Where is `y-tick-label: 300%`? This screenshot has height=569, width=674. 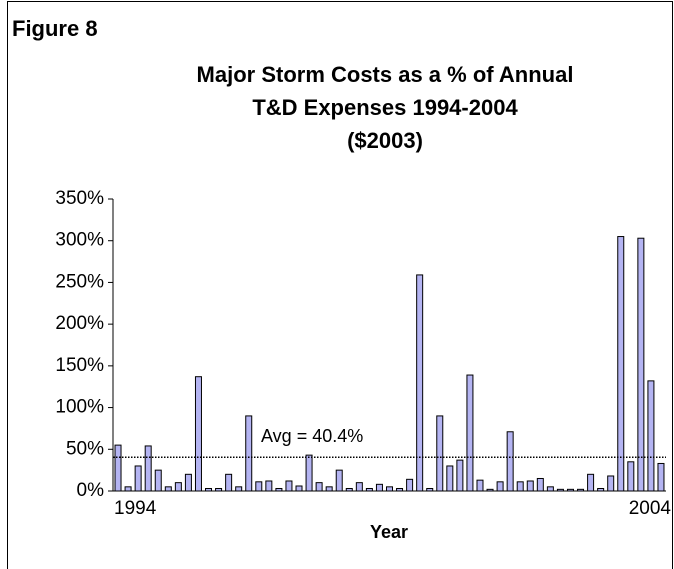
y-tick-label: 300% is located at coordinates (79, 240).